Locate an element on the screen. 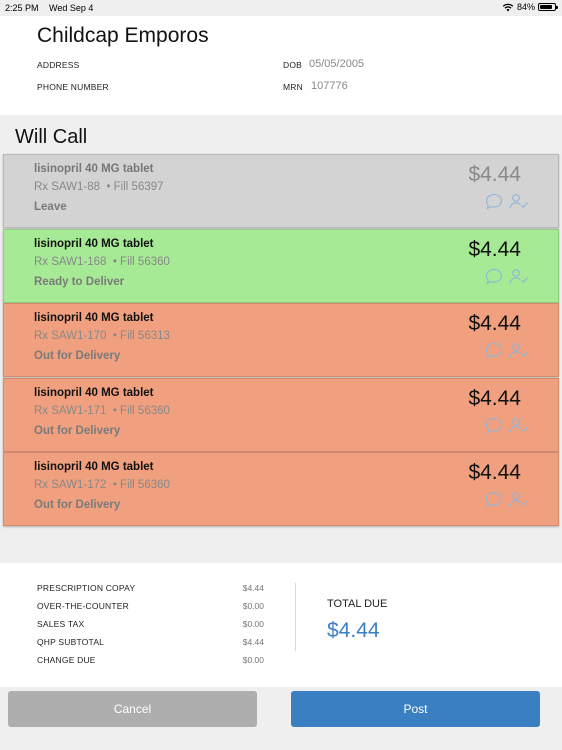 The width and height of the screenshot is (562, 750). mrn-label: MRN is located at coordinates (293, 87).